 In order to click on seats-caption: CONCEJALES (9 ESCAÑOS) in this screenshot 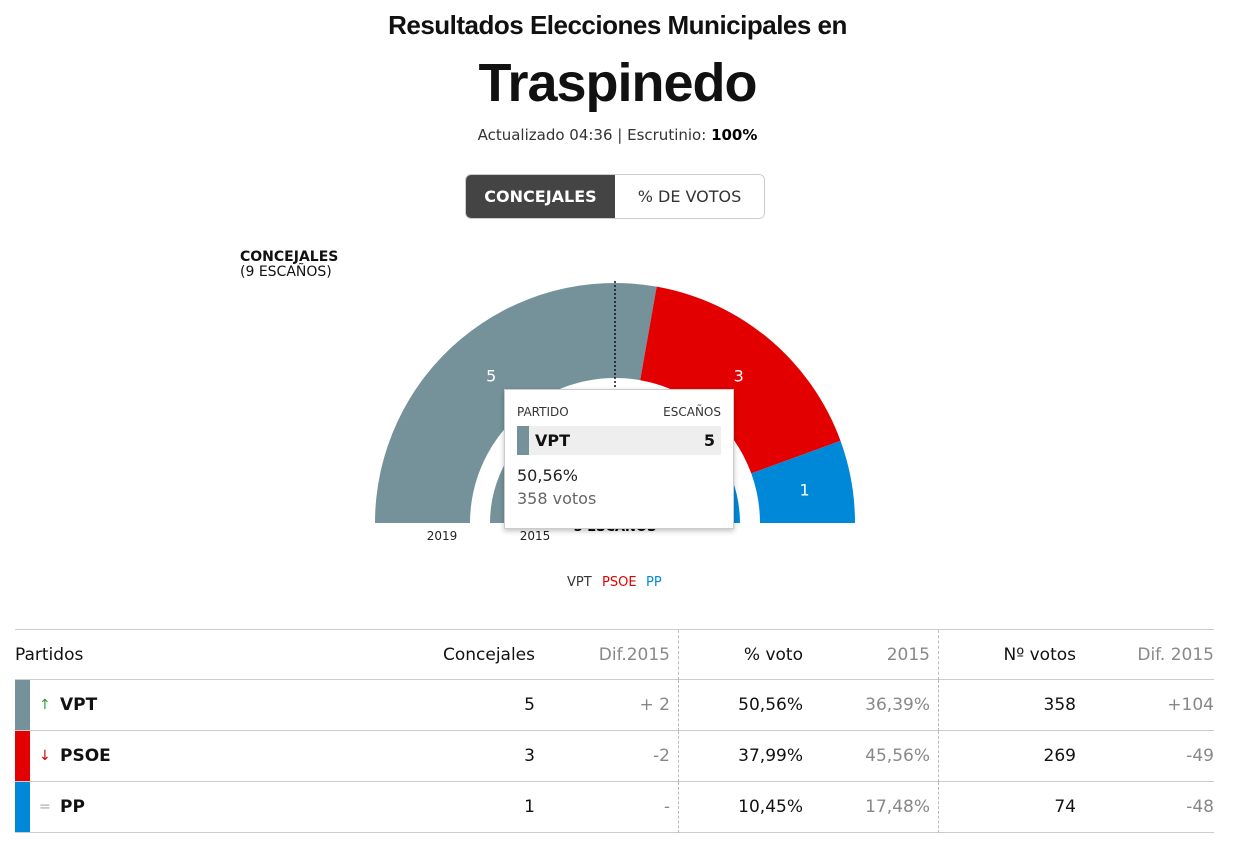, I will do `click(289, 265)`.